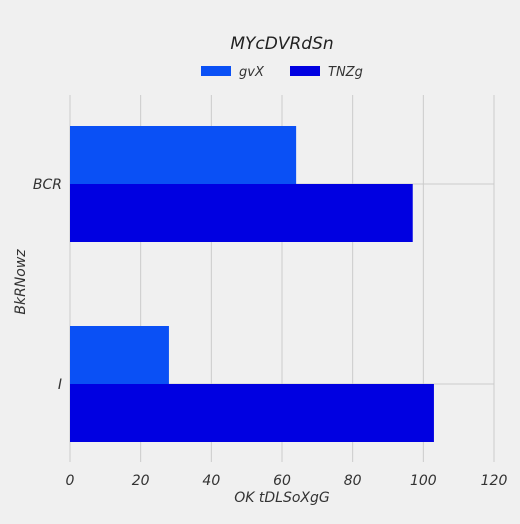  What do you see at coordinates (423, 481) in the screenshot?
I see `x-tick-label: 100` at bounding box center [423, 481].